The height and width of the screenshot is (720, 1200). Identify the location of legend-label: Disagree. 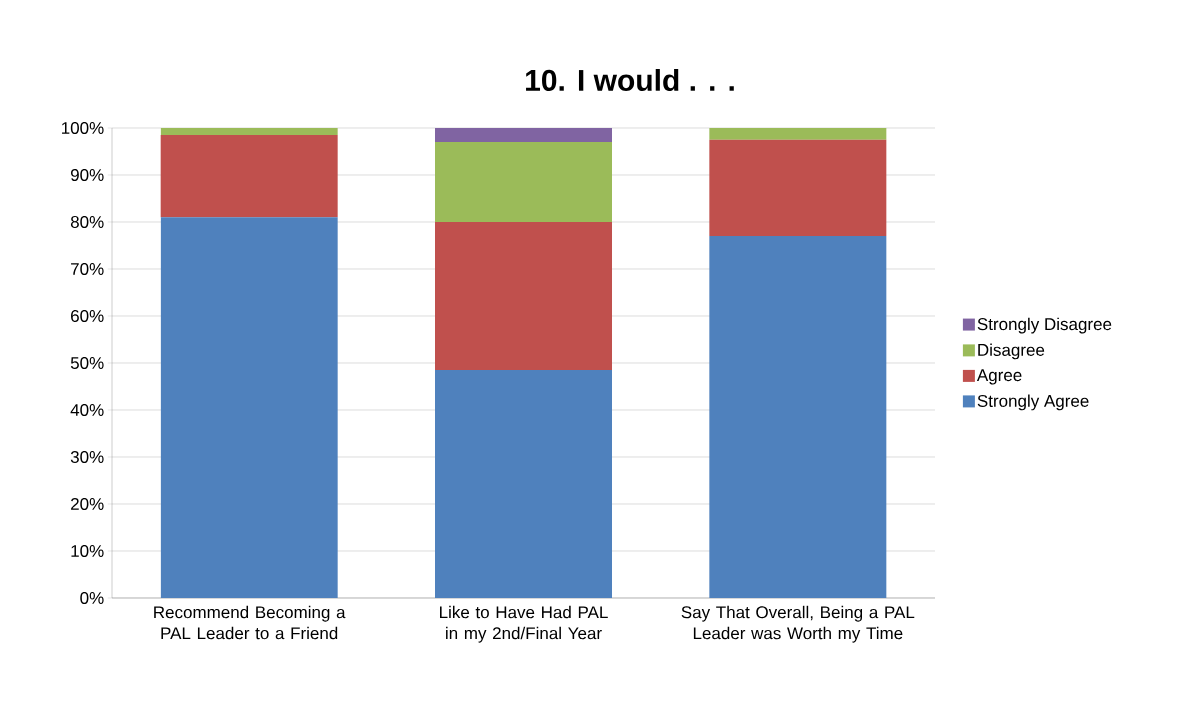
(1011, 351).